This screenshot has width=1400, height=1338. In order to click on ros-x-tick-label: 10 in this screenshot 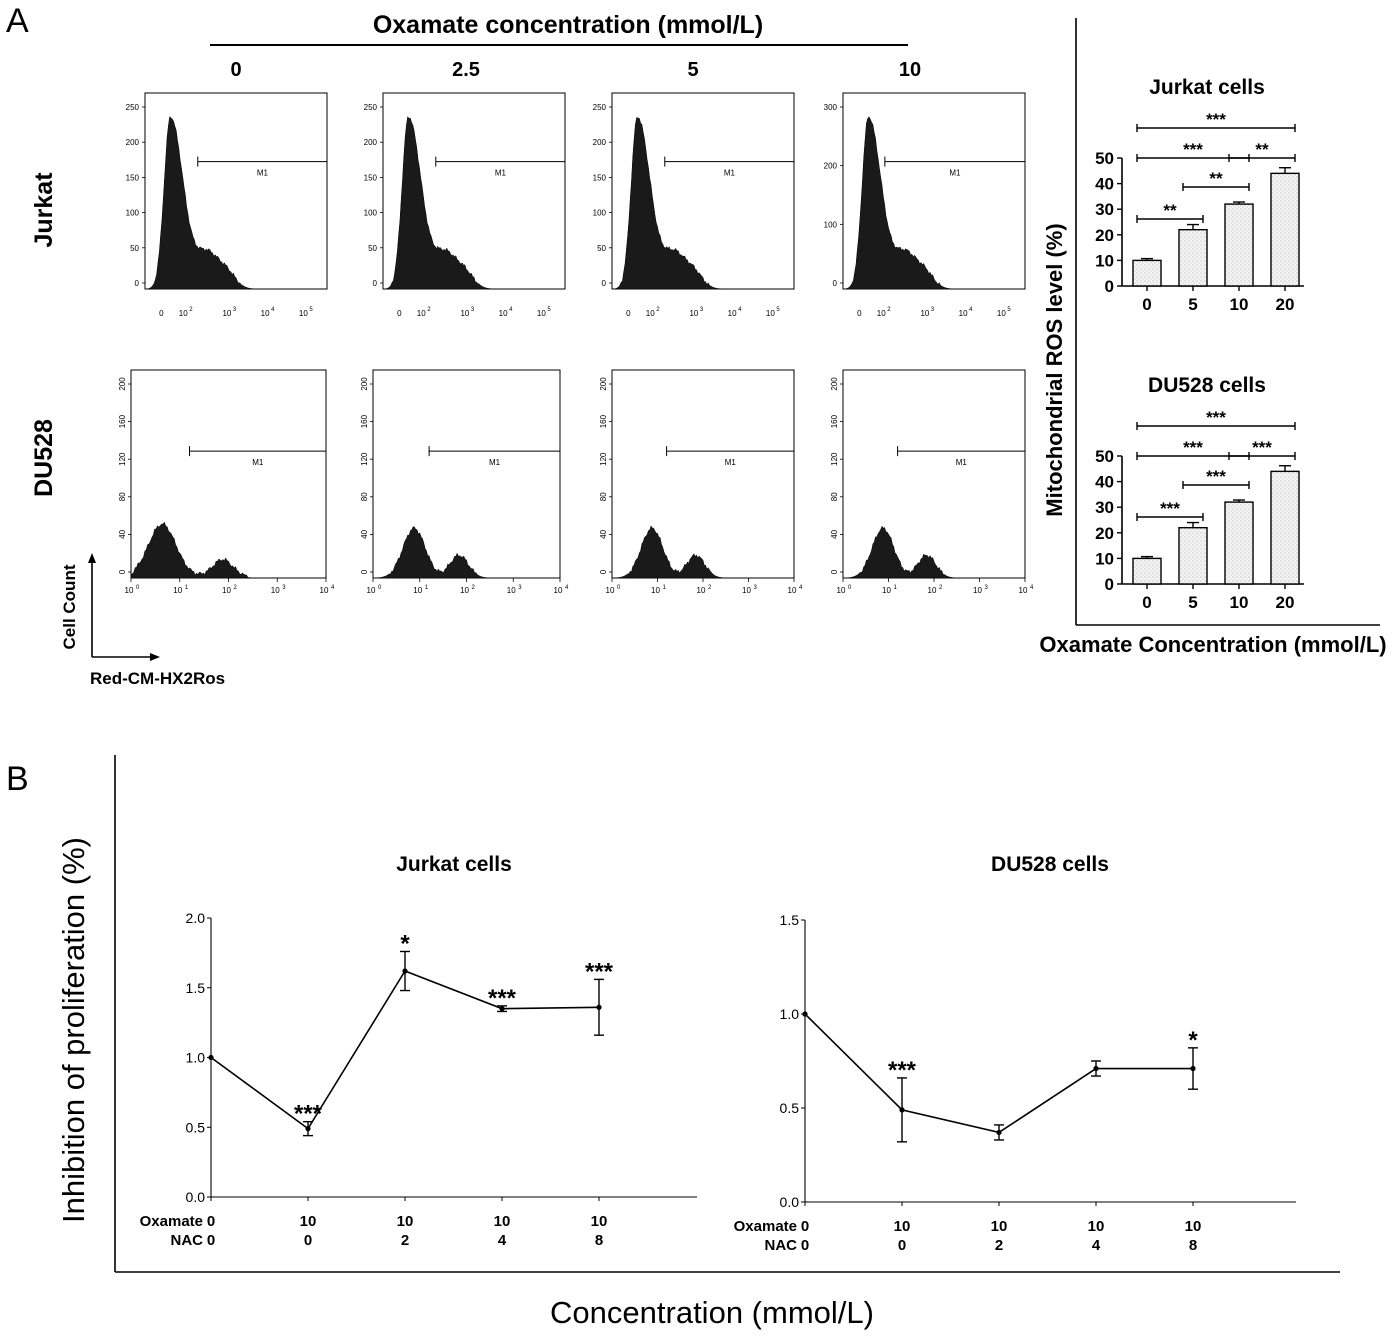, I will do `click(1239, 602)`.